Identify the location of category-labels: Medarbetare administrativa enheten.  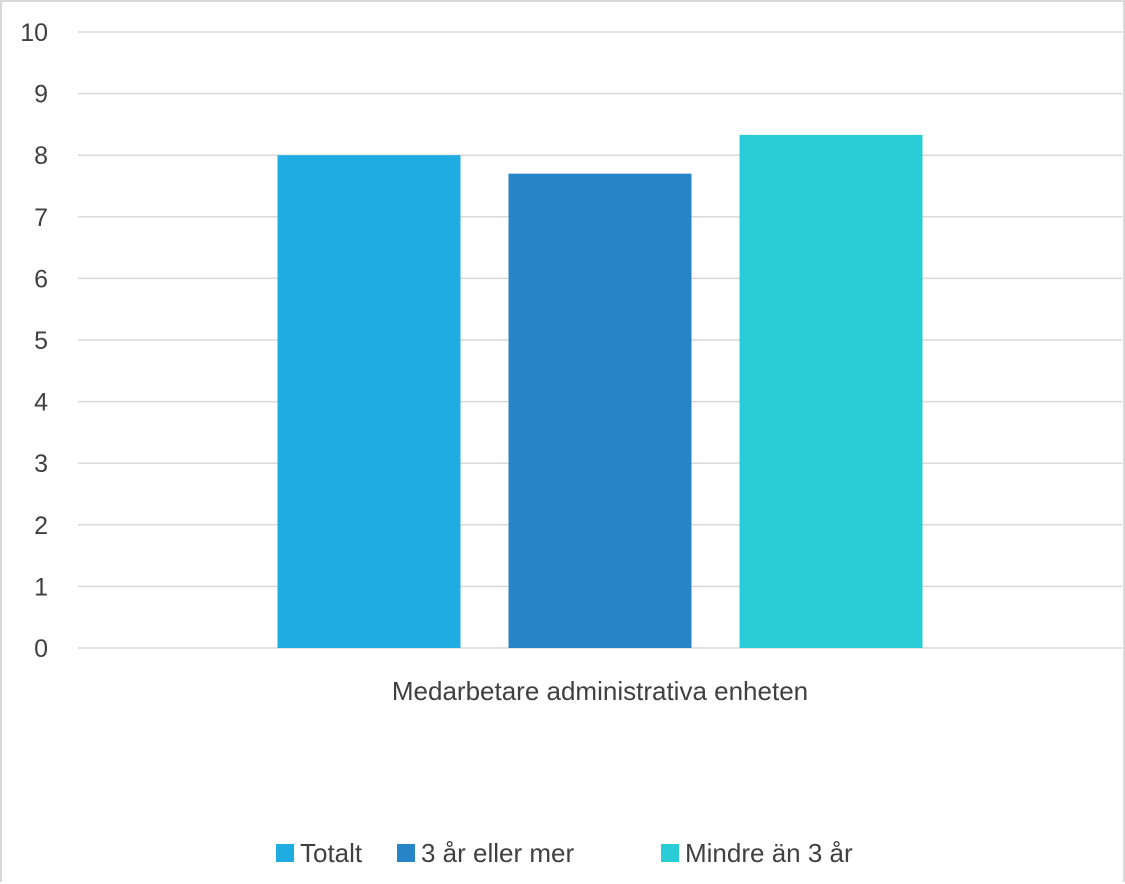
(600, 691).